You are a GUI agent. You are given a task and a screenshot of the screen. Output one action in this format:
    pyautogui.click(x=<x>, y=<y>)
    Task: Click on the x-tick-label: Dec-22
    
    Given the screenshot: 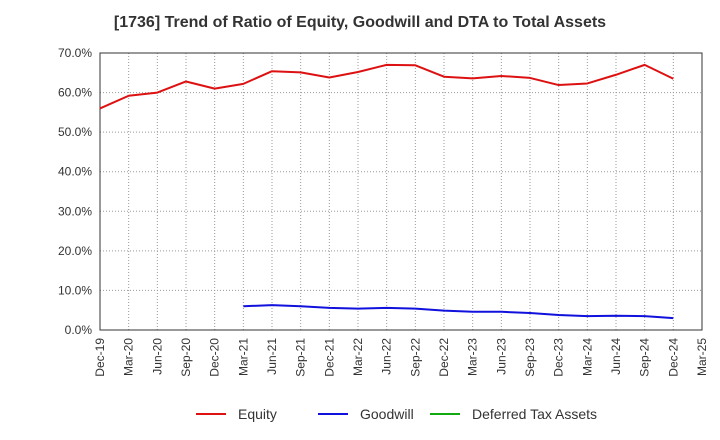 What is the action you would take?
    pyautogui.click(x=444, y=357)
    